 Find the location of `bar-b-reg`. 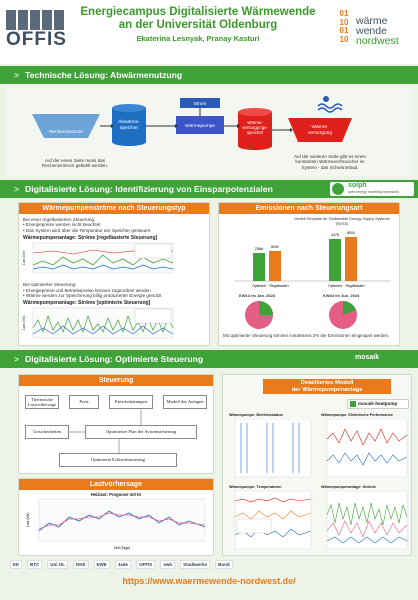

bar-b-reg is located at coordinates (351, 259).